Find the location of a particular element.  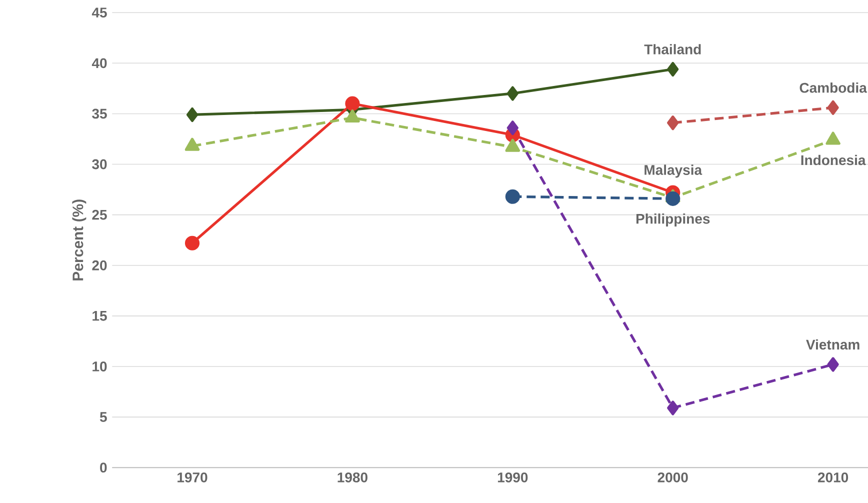

x-tick-label: 1990 is located at coordinates (513, 477).